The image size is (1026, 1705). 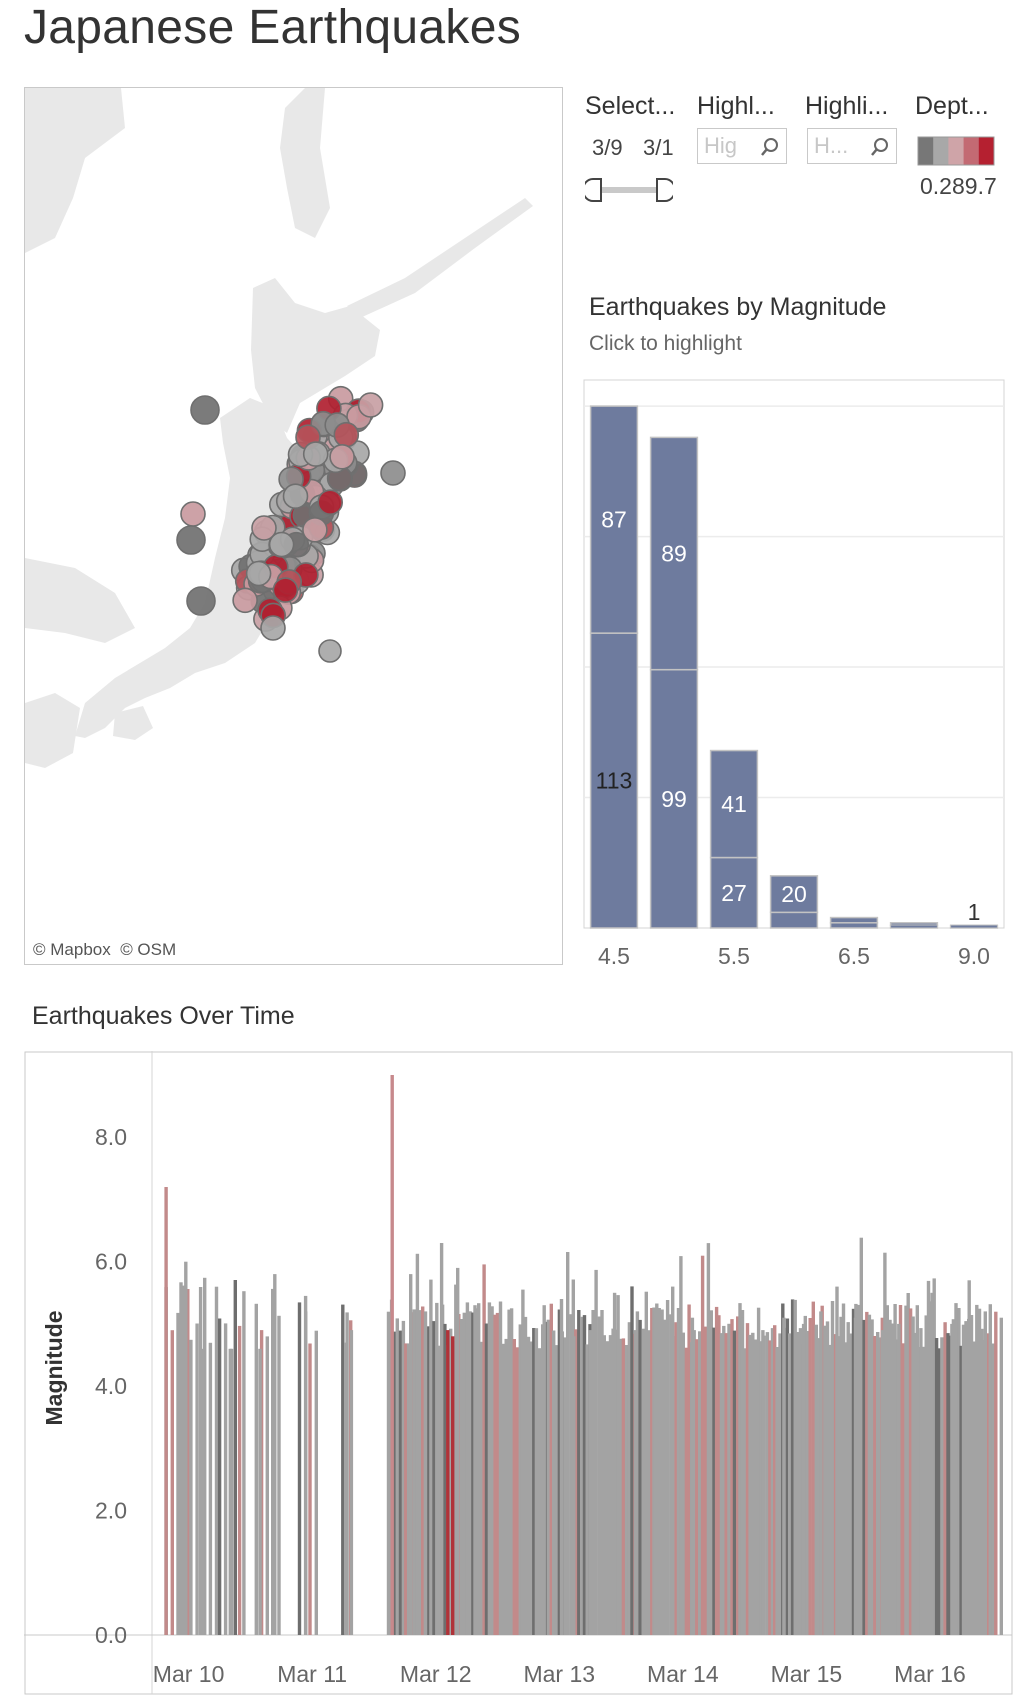 What do you see at coordinates (880, 147) in the screenshot?
I see `search-icon` at bounding box center [880, 147].